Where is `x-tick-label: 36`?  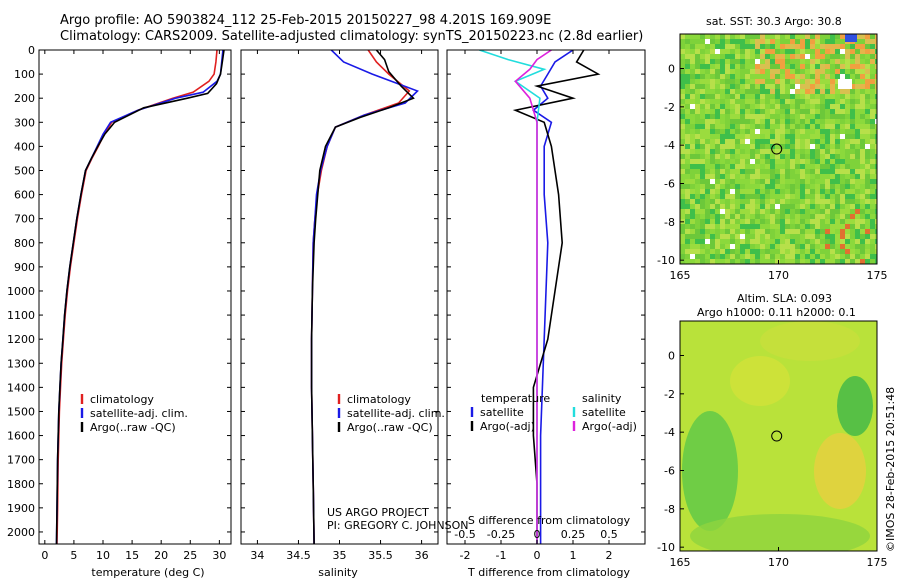
x-tick-label: 36 is located at coordinates (422, 555).